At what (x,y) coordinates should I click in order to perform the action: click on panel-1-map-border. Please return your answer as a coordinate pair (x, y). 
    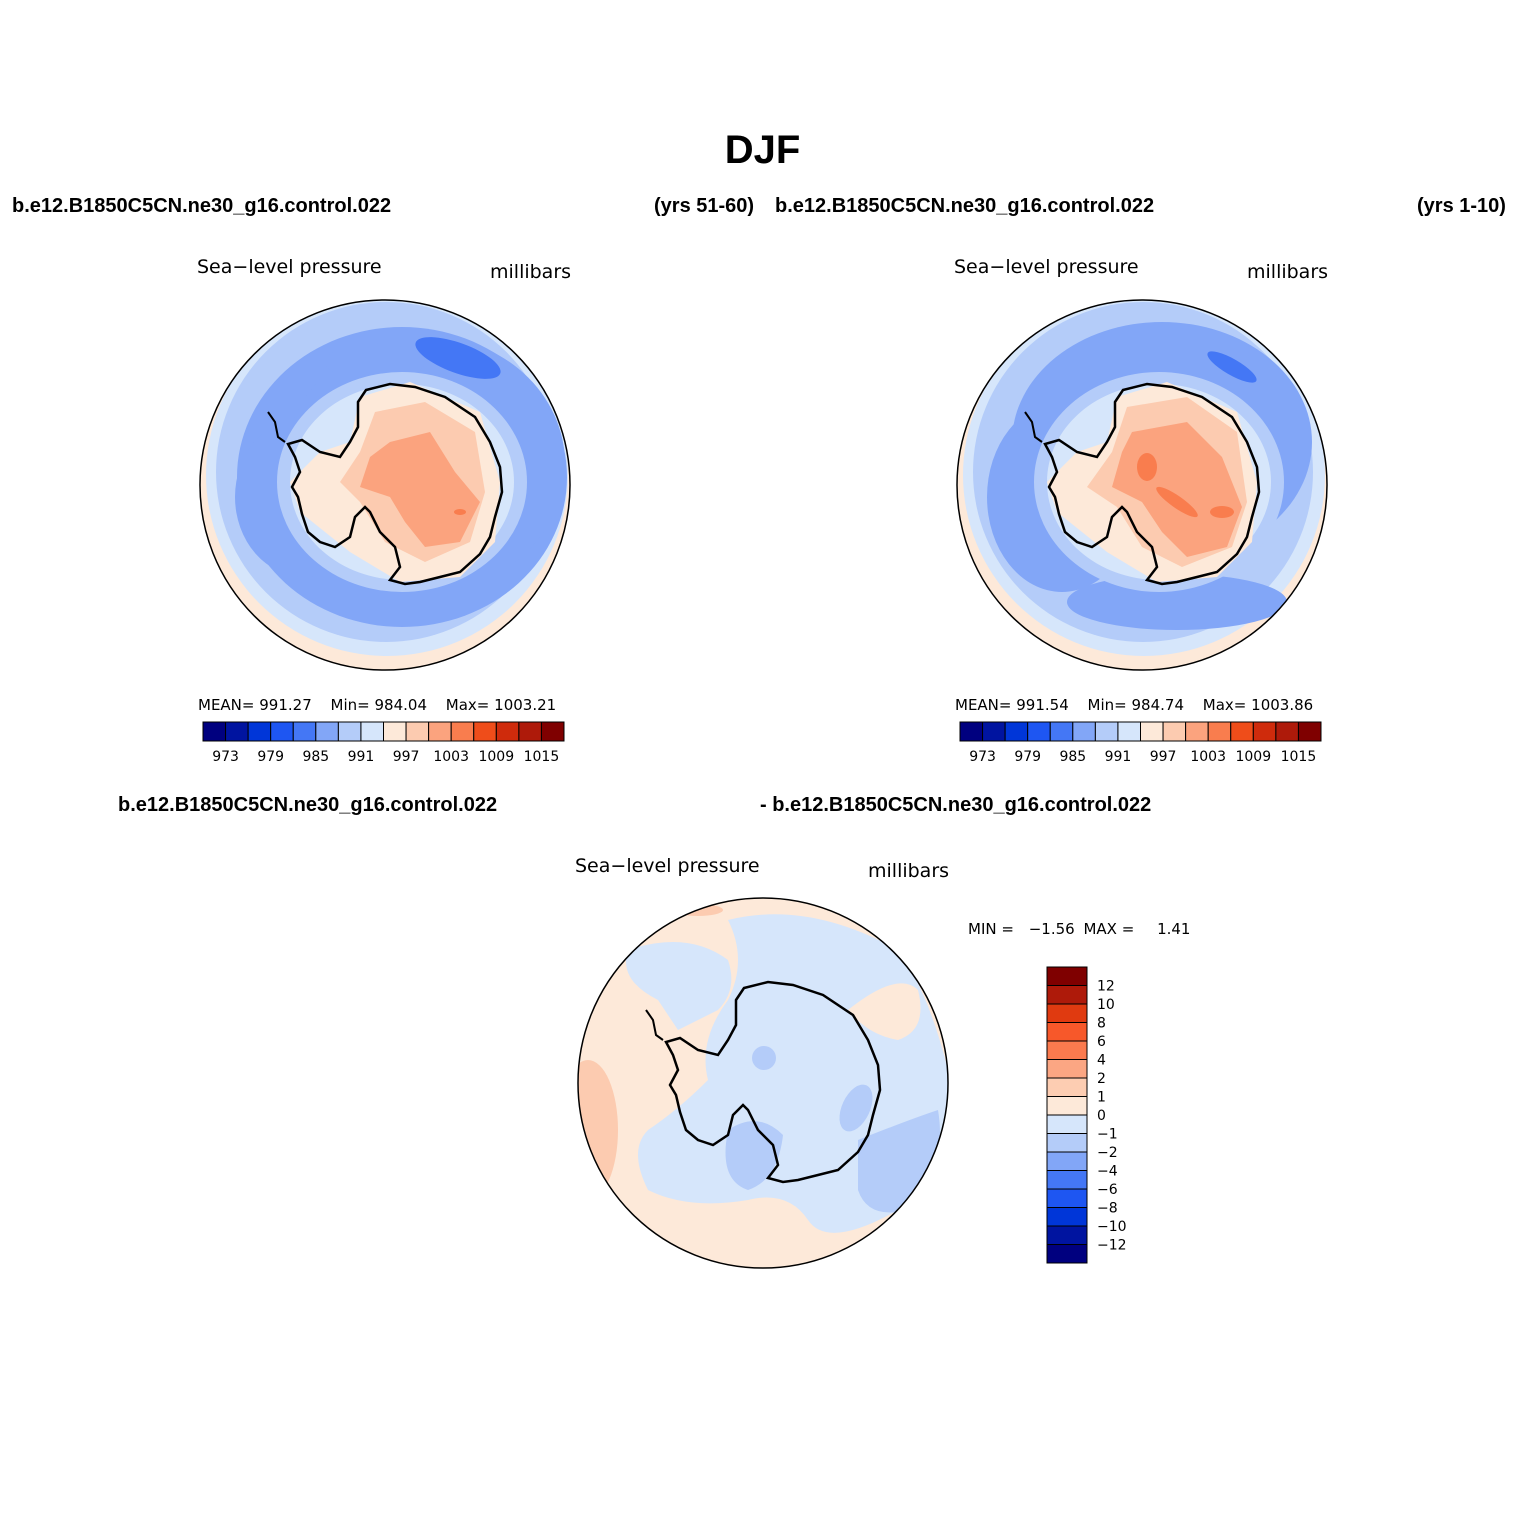
    Looking at the image, I should click on (385, 485).